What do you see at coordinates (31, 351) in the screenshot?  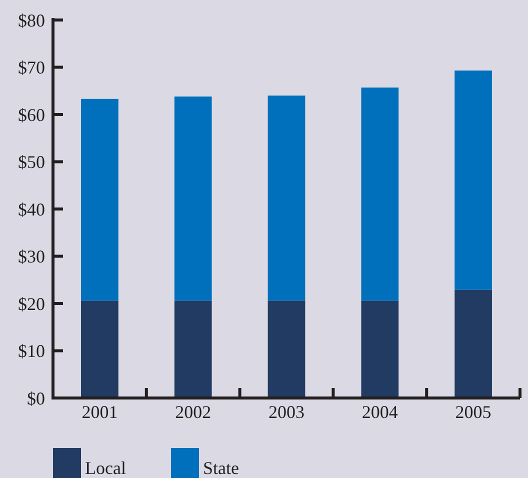 I see `y-tick-label: $10` at bounding box center [31, 351].